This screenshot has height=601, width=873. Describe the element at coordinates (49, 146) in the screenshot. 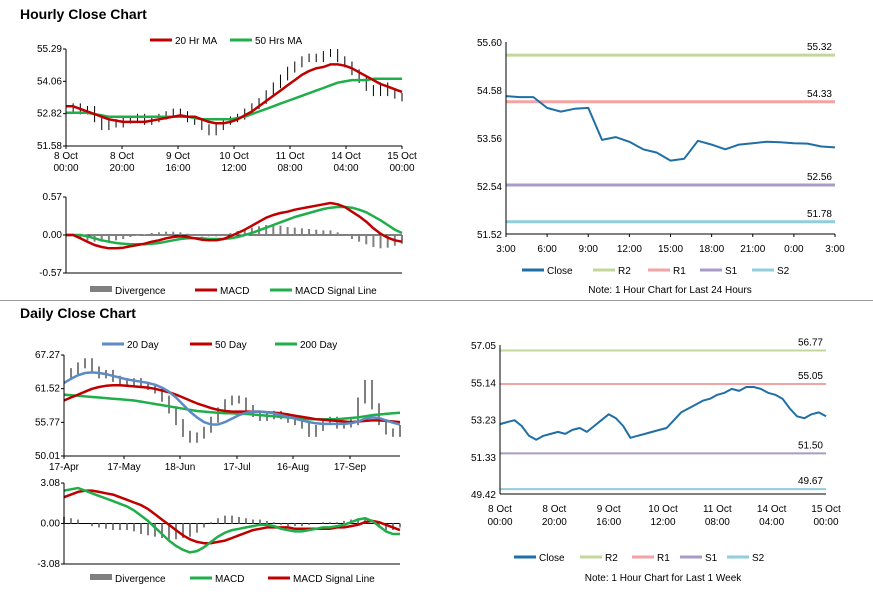

I see `hourly-price-ytick-label: 51.58` at that location.